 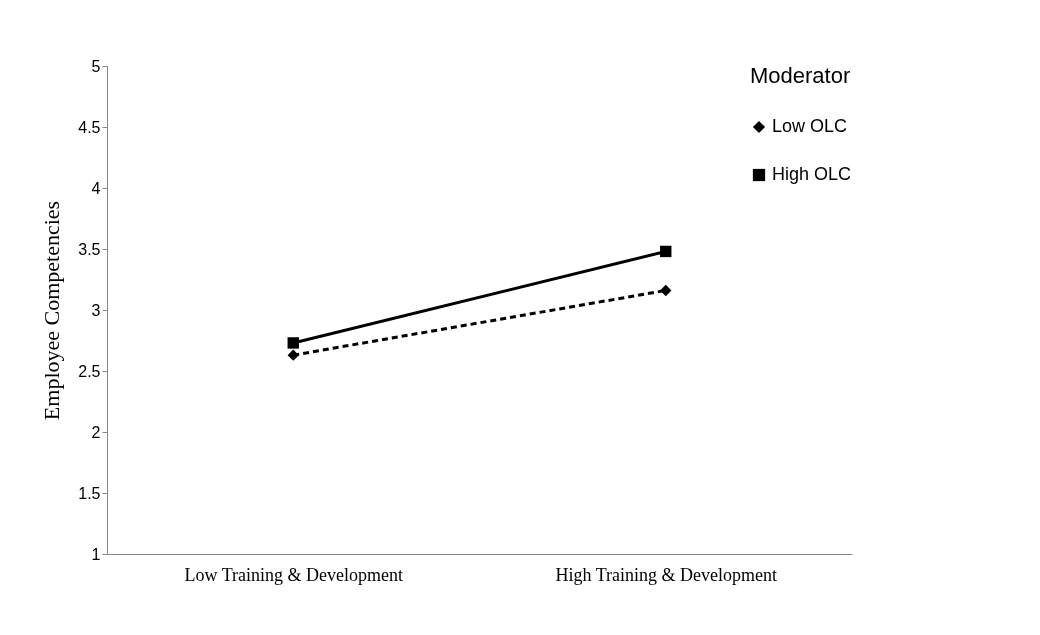 What do you see at coordinates (810, 126) in the screenshot?
I see `legend-label: Low OLC` at bounding box center [810, 126].